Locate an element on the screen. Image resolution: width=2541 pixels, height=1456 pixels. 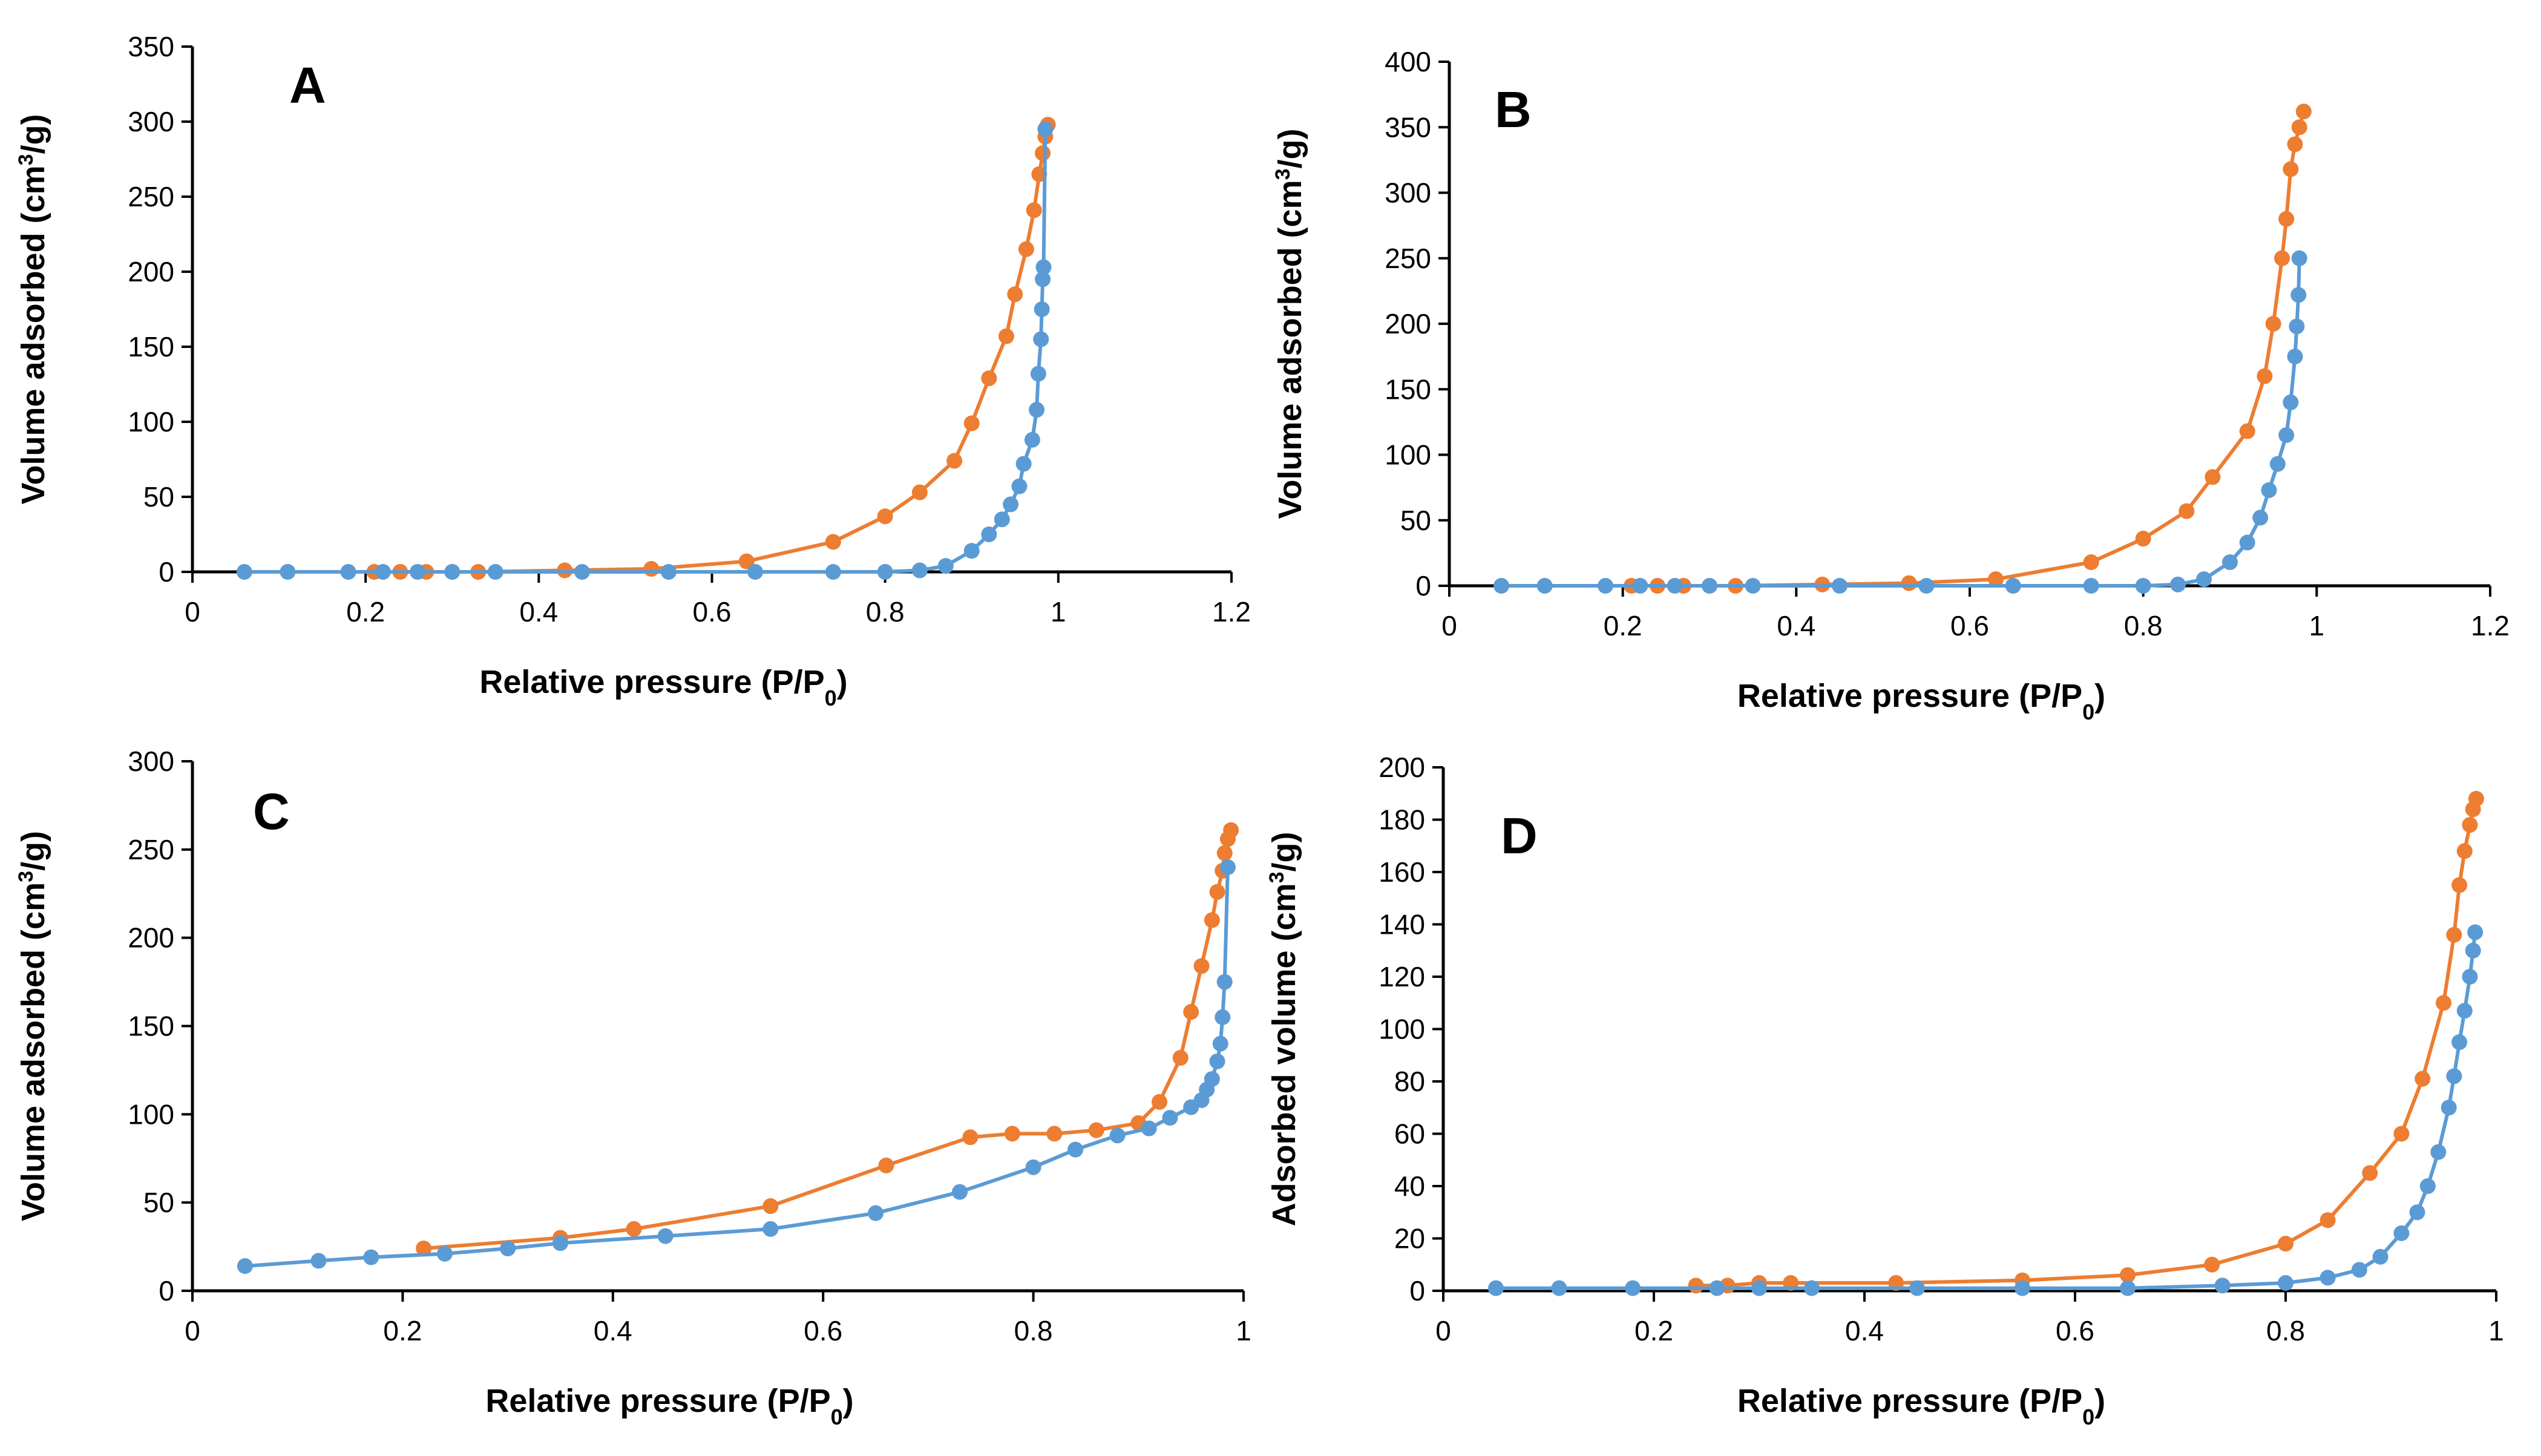
x-tick-label: 0.8 is located at coordinates (2286, 1330).